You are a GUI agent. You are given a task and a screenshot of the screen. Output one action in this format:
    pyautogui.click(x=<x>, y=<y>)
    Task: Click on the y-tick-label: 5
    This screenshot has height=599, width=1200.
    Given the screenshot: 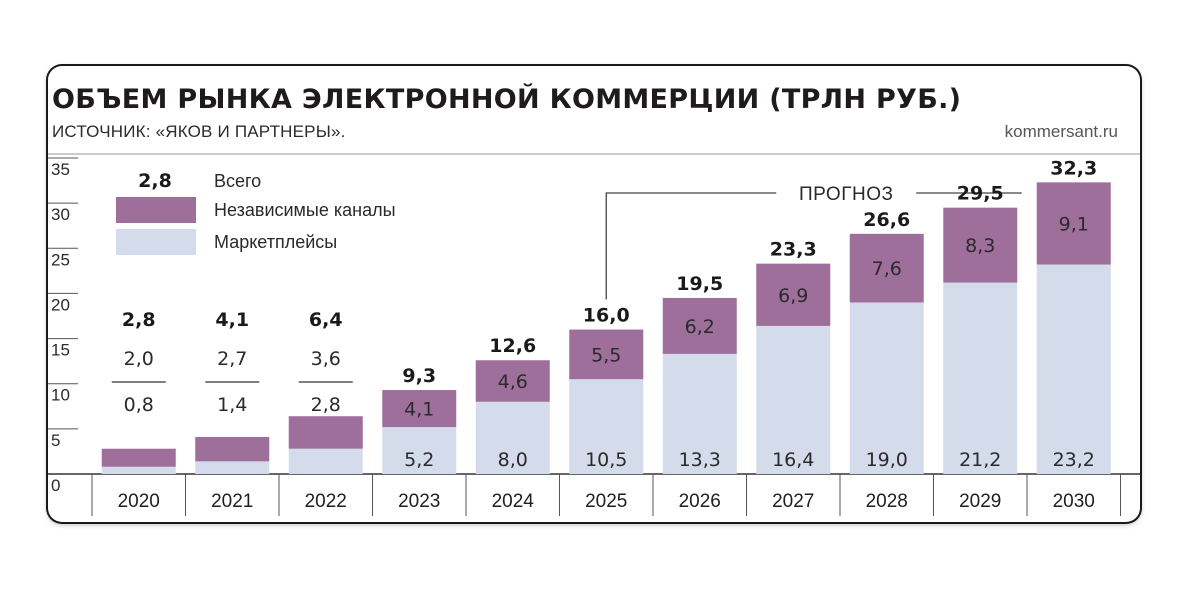 What is the action you would take?
    pyautogui.click(x=55, y=440)
    